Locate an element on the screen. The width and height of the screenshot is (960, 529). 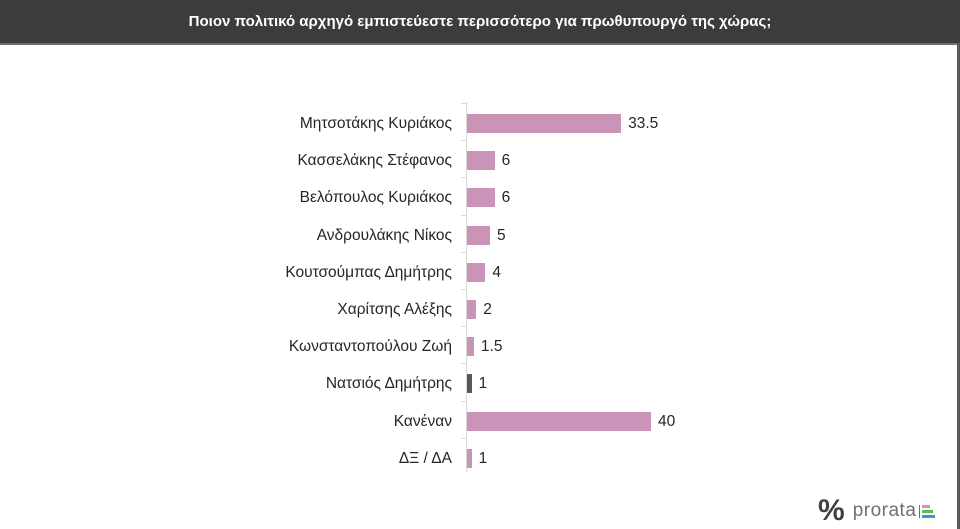
category-label: Νατσιός Δημήτρης is located at coordinates (388, 384).